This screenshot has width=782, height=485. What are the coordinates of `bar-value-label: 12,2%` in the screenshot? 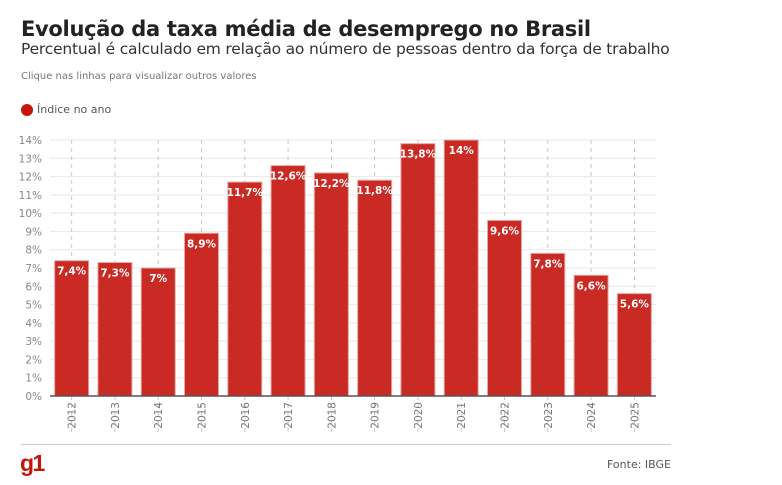 It's located at (331, 184).